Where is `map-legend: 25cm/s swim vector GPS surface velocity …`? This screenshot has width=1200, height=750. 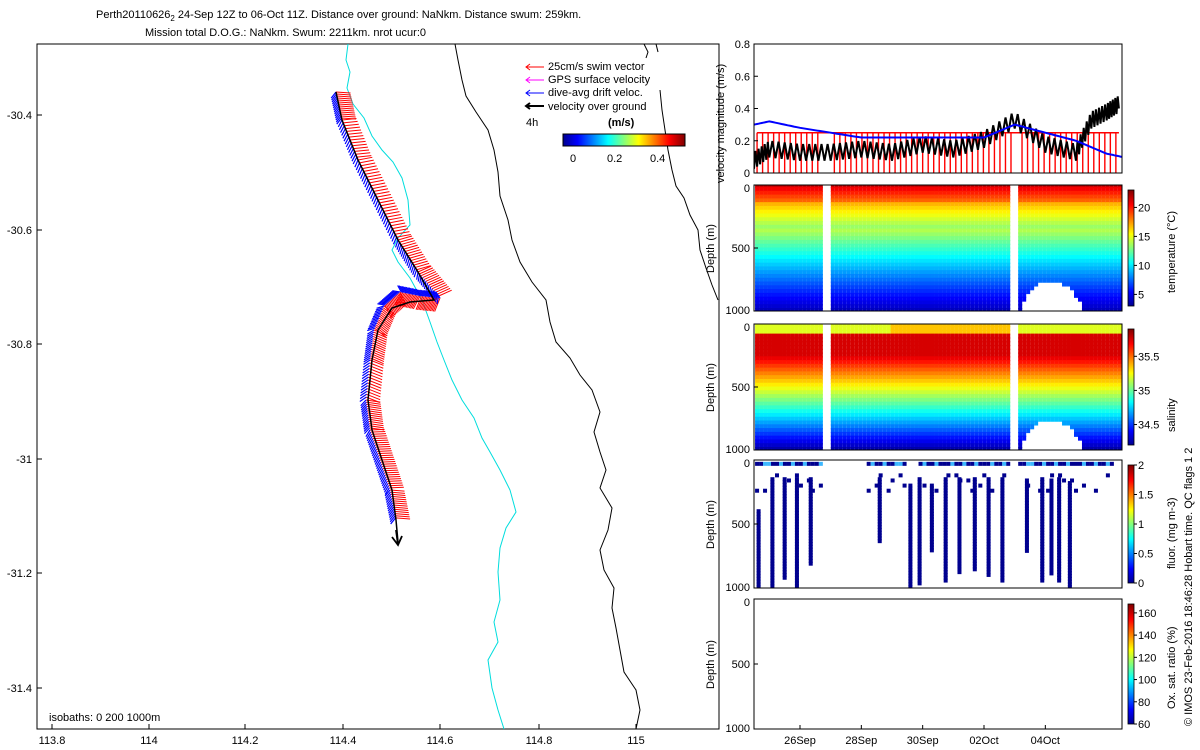 map-legend: 25cm/s swim vector GPS surface velocity … is located at coordinates (605, 113).